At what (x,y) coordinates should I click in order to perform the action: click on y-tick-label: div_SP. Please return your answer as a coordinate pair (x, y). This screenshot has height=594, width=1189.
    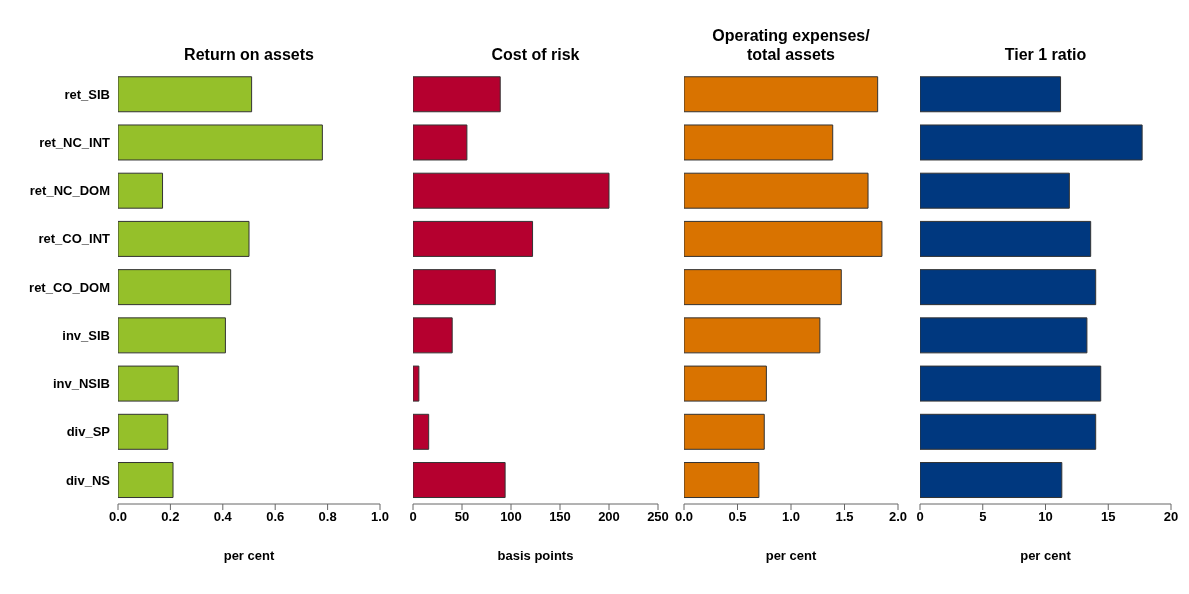
    Looking at the image, I should click on (88, 432).